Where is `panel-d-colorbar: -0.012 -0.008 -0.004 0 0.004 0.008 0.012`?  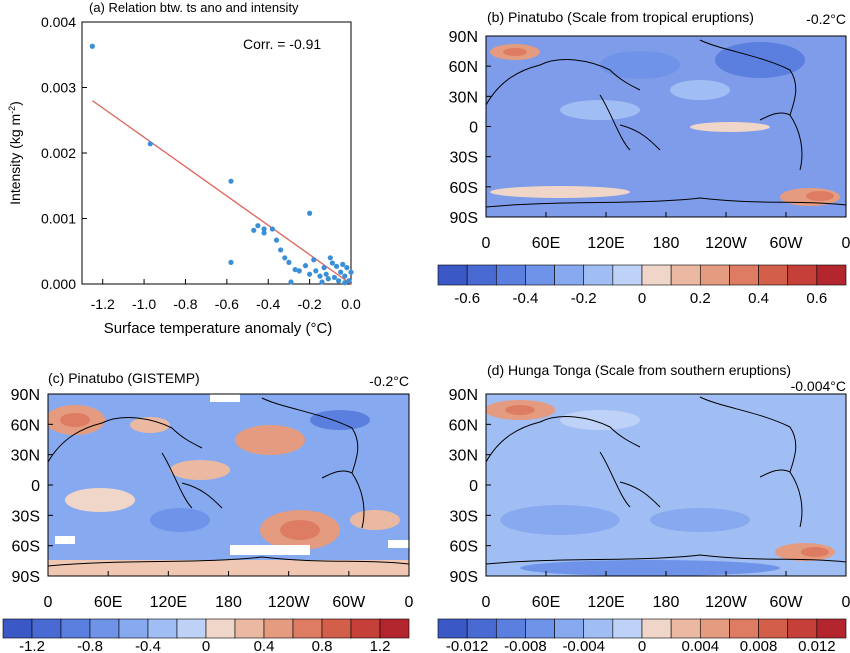 panel-d-colorbar: -0.012 -0.008 -0.004 0 0.004 0.008 0.012 is located at coordinates (642, 635).